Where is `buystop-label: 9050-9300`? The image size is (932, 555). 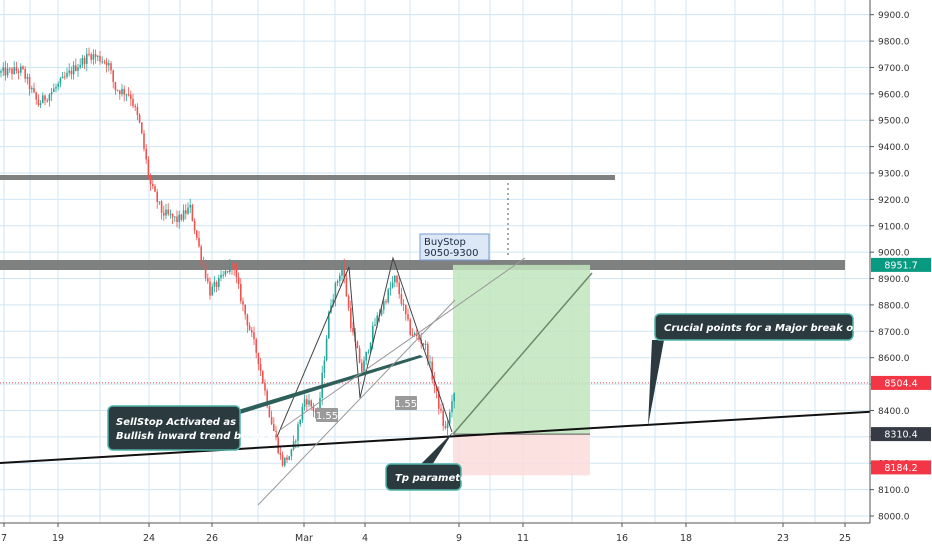 buystop-label: 9050-9300 is located at coordinates (451, 253).